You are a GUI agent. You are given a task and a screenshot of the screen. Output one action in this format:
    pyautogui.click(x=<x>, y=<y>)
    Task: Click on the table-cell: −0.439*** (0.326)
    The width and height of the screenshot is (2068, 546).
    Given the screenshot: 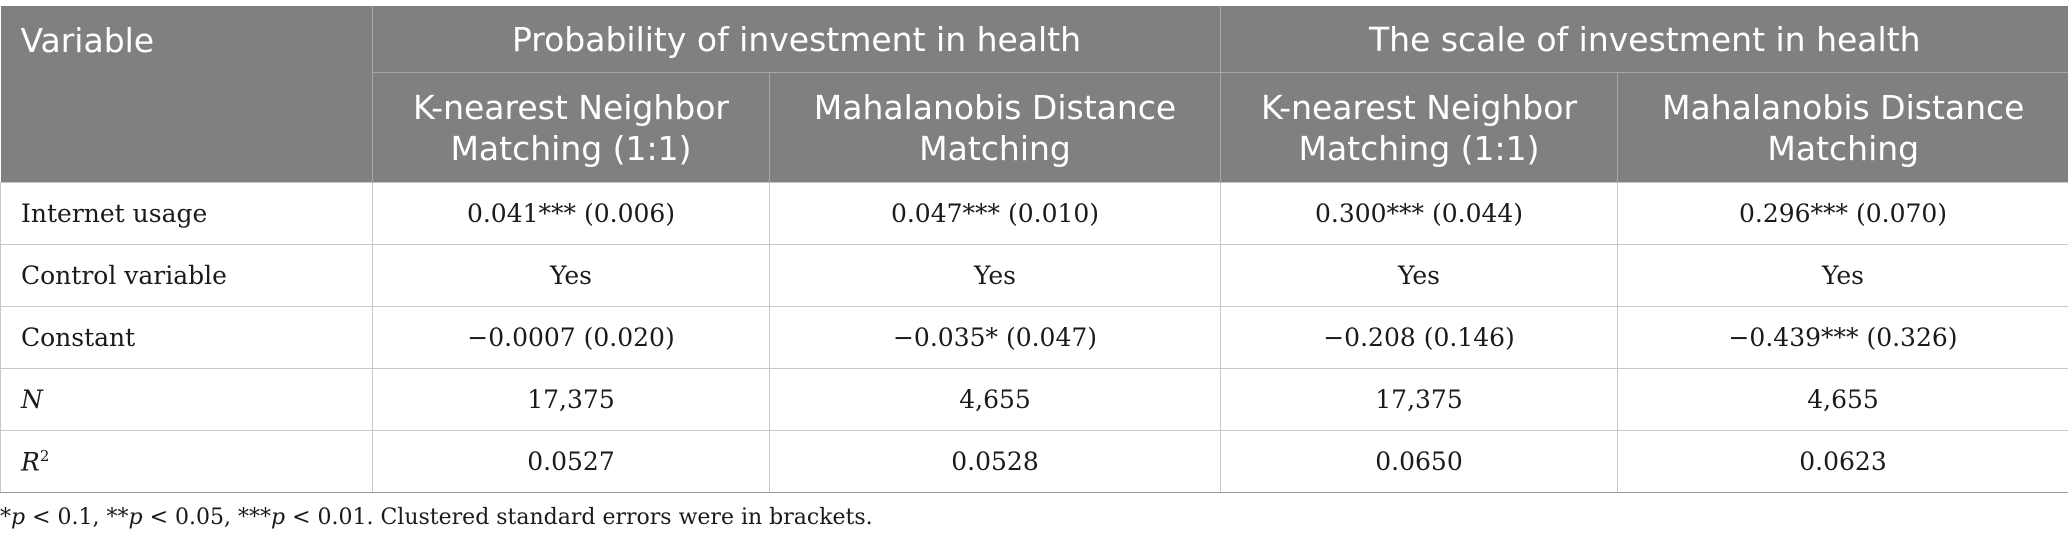 What is the action you would take?
    pyautogui.click(x=1842, y=337)
    